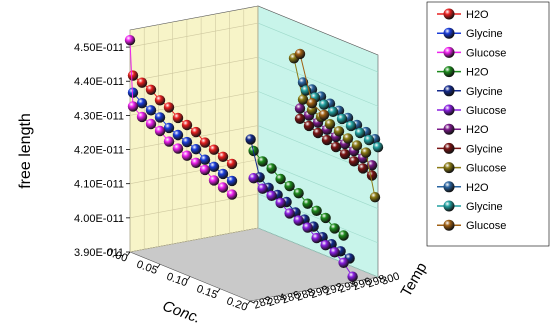 The image size is (552, 324). Describe the element at coordinates (319, 293) in the screenshot. I see `y-tick-label: 290` at that location.